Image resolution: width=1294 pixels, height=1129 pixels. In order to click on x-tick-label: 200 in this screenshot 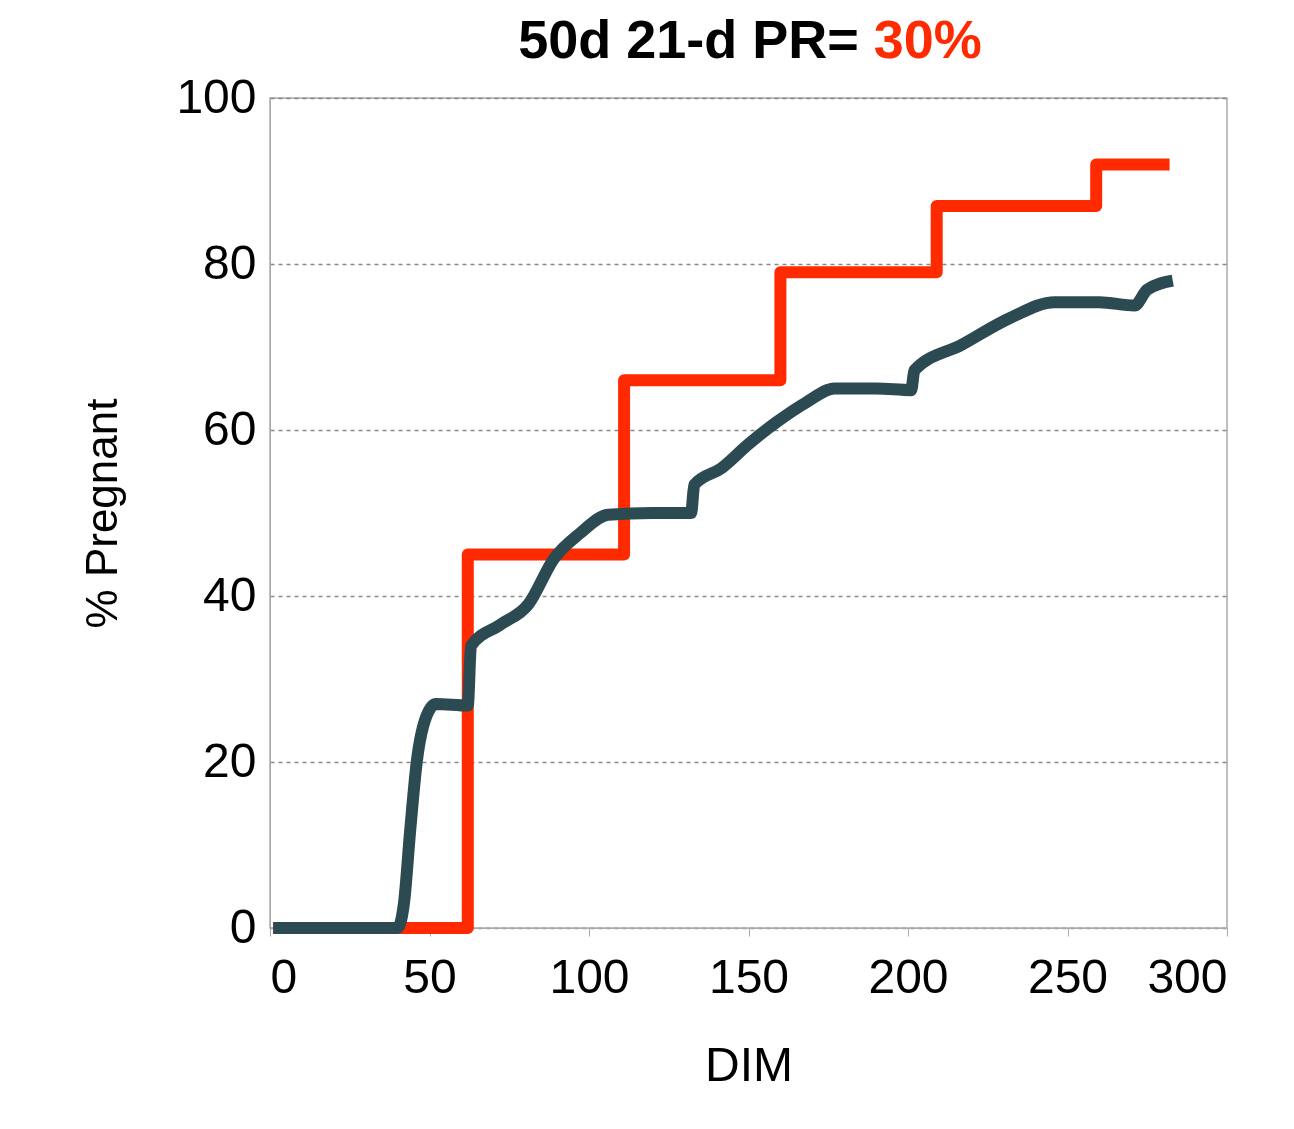, I will do `click(908, 976)`.